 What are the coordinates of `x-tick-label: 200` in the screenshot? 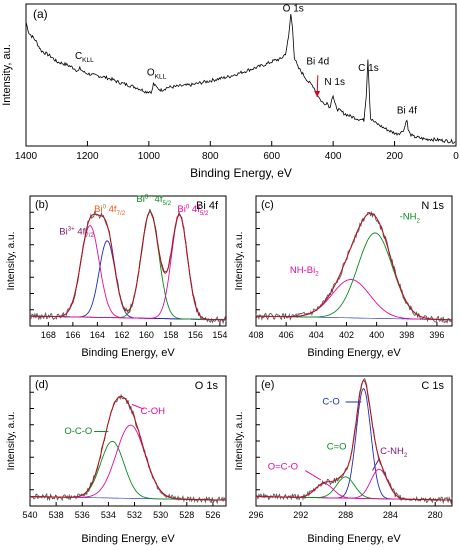 It's located at (394, 156).